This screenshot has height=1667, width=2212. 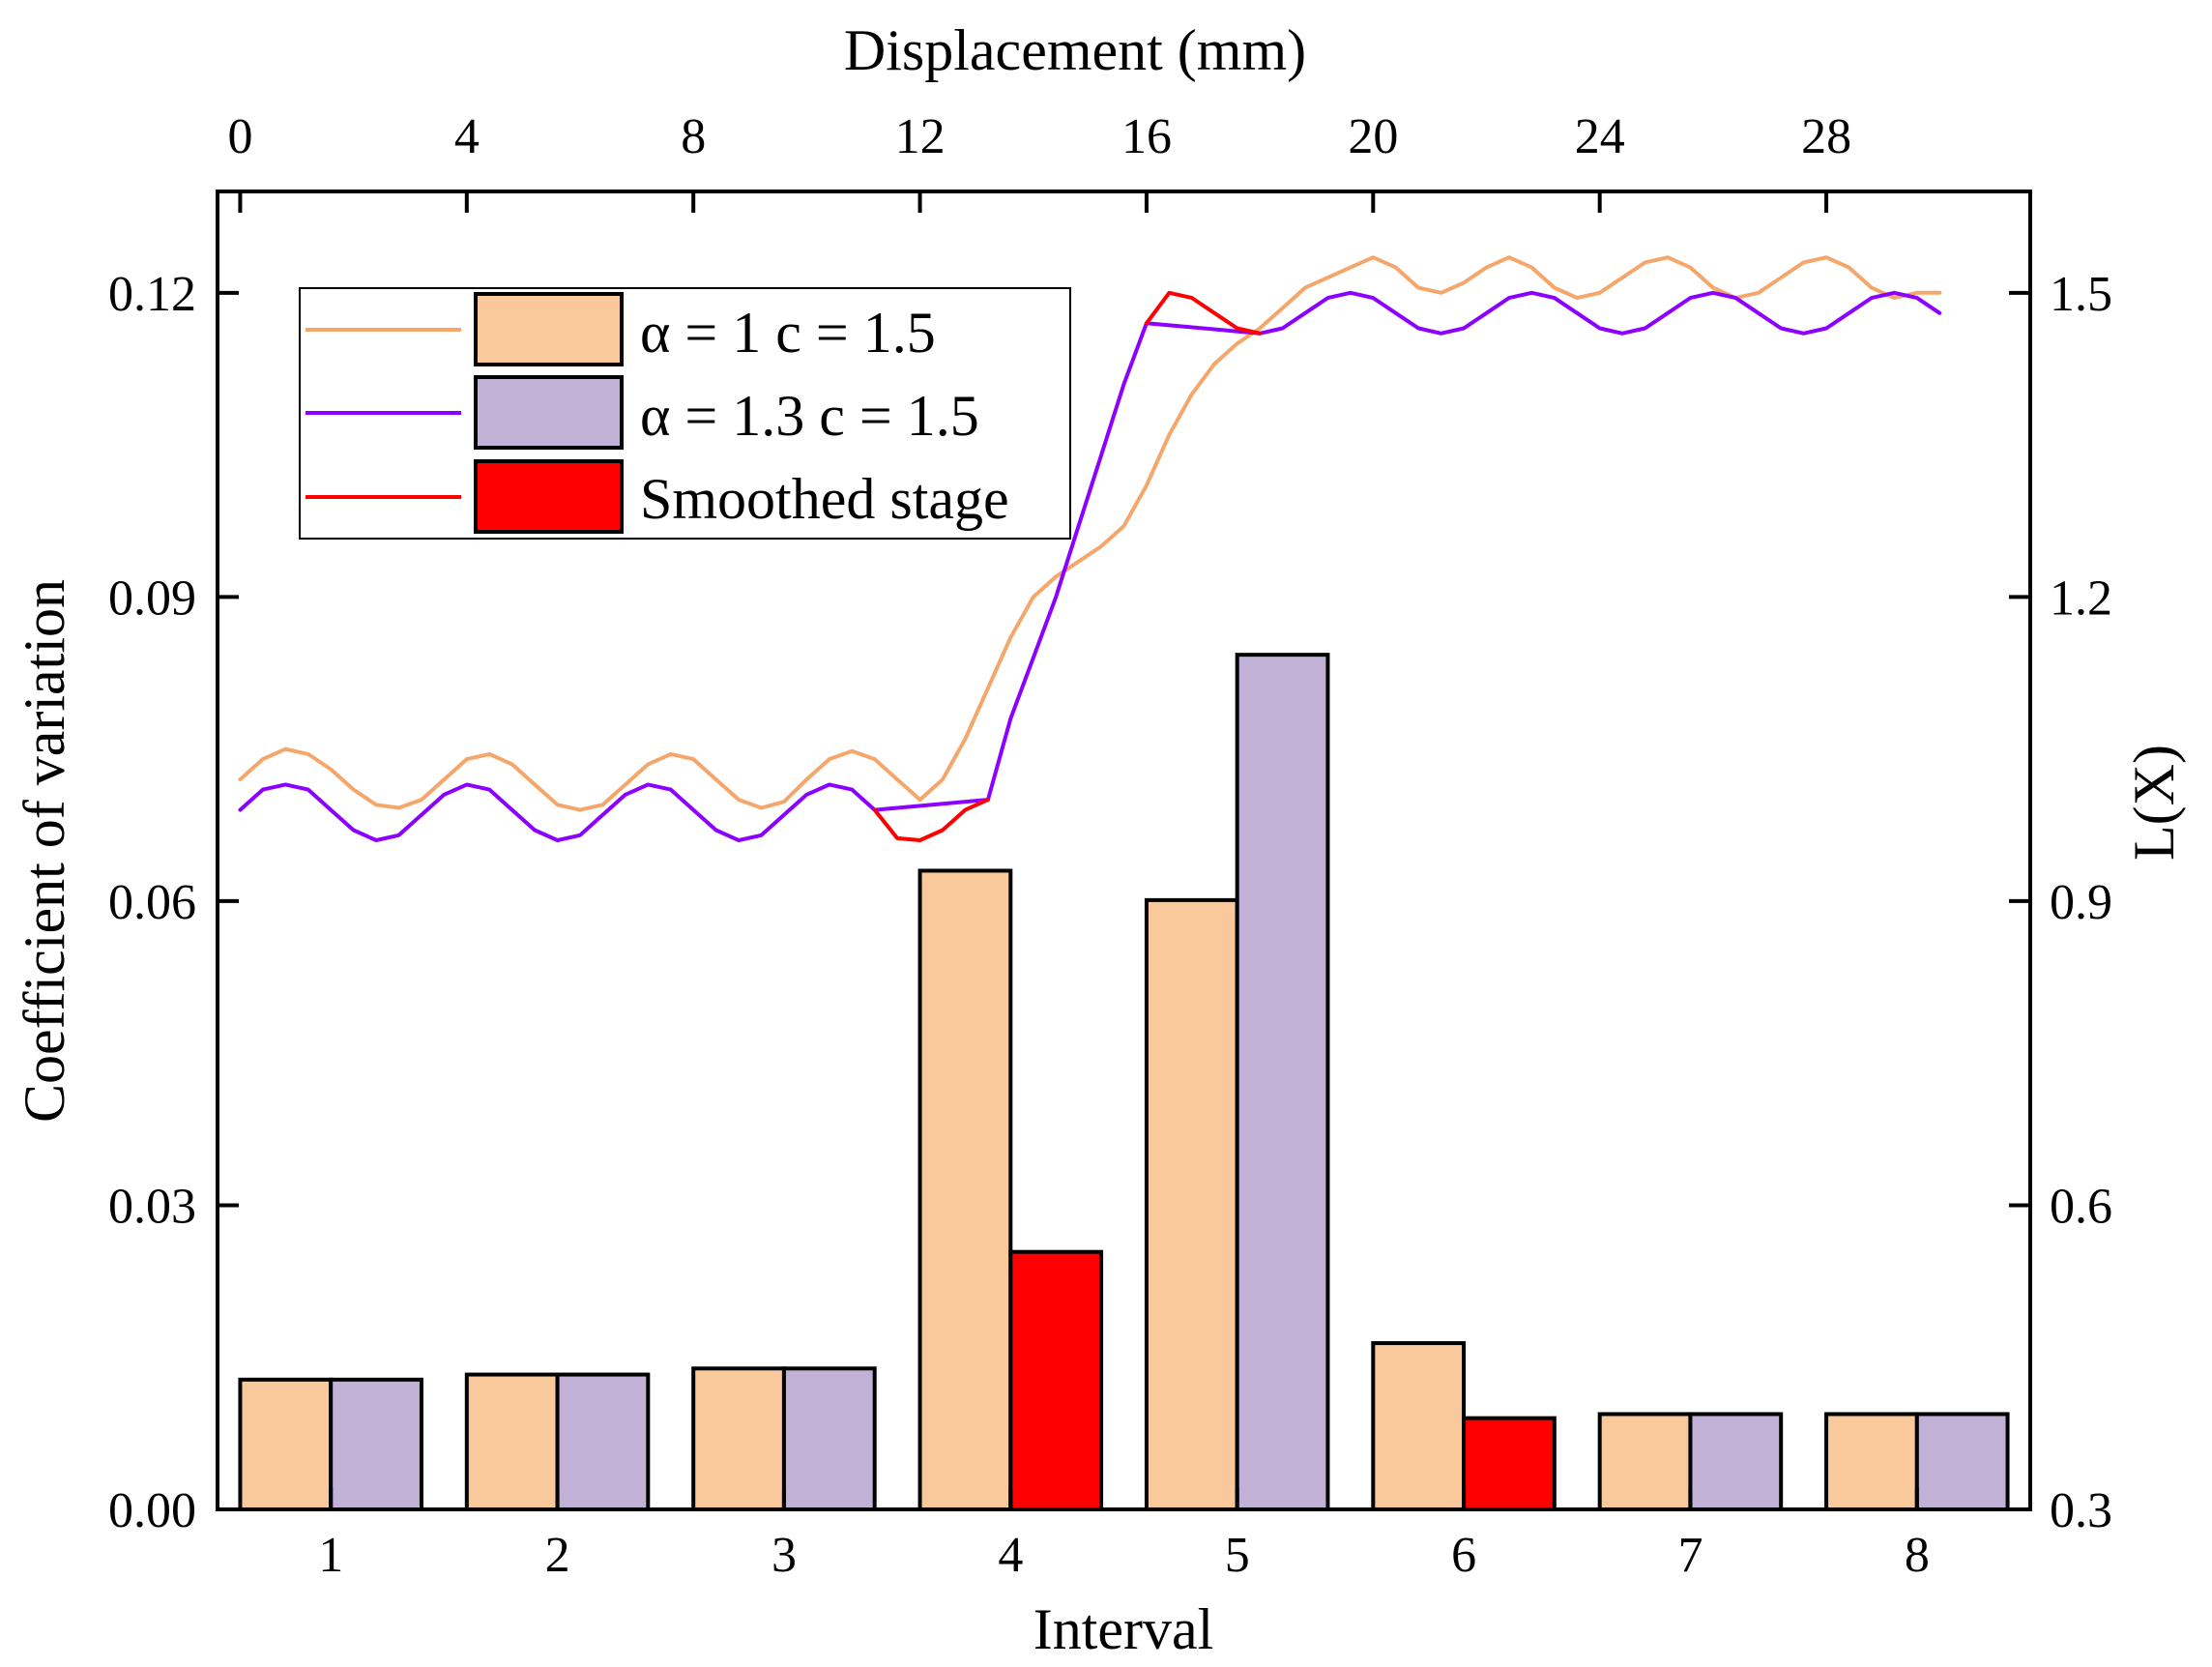 What do you see at coordinates (239, 136) in the screenshot?
I see `x2-tick-label: 0` at bounding box center [239, 136].